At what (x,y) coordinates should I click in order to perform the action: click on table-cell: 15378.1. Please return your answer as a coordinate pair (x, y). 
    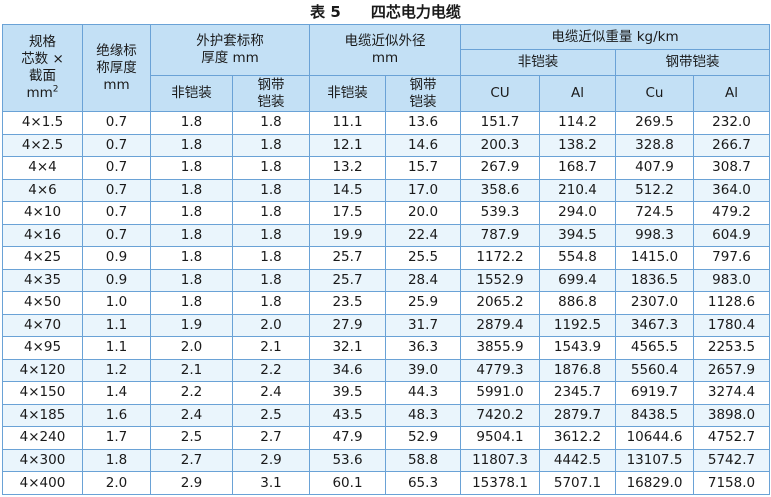
    Looking at the image, I should click on (500, 483).